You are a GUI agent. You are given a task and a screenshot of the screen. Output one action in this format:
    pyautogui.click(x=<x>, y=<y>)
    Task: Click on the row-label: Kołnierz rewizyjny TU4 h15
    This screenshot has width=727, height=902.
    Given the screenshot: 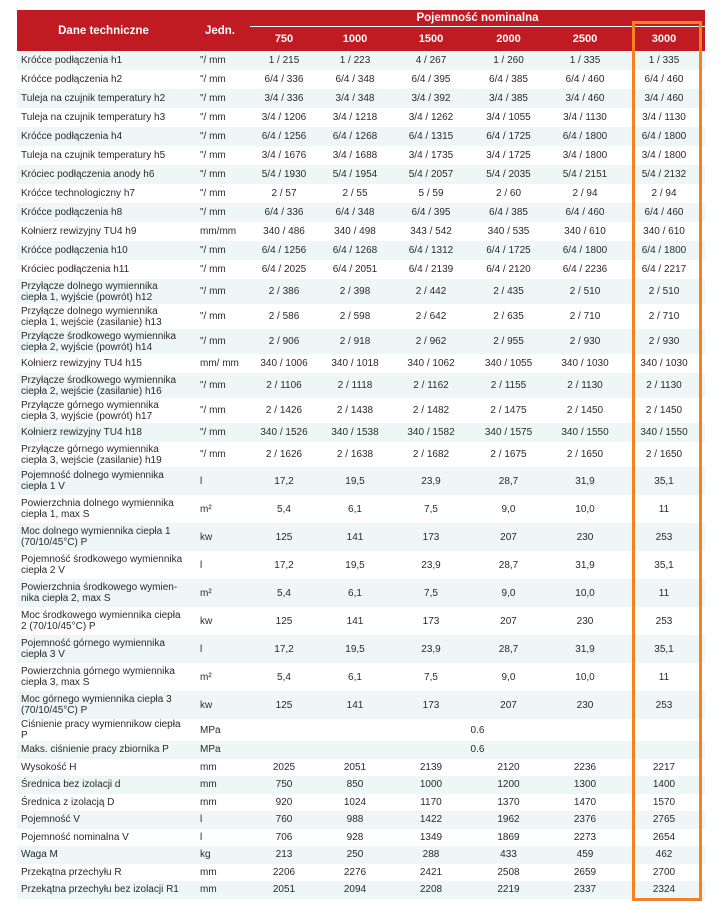 What is the action you would take?
    pyautogui.click(x=81, y=363)
    